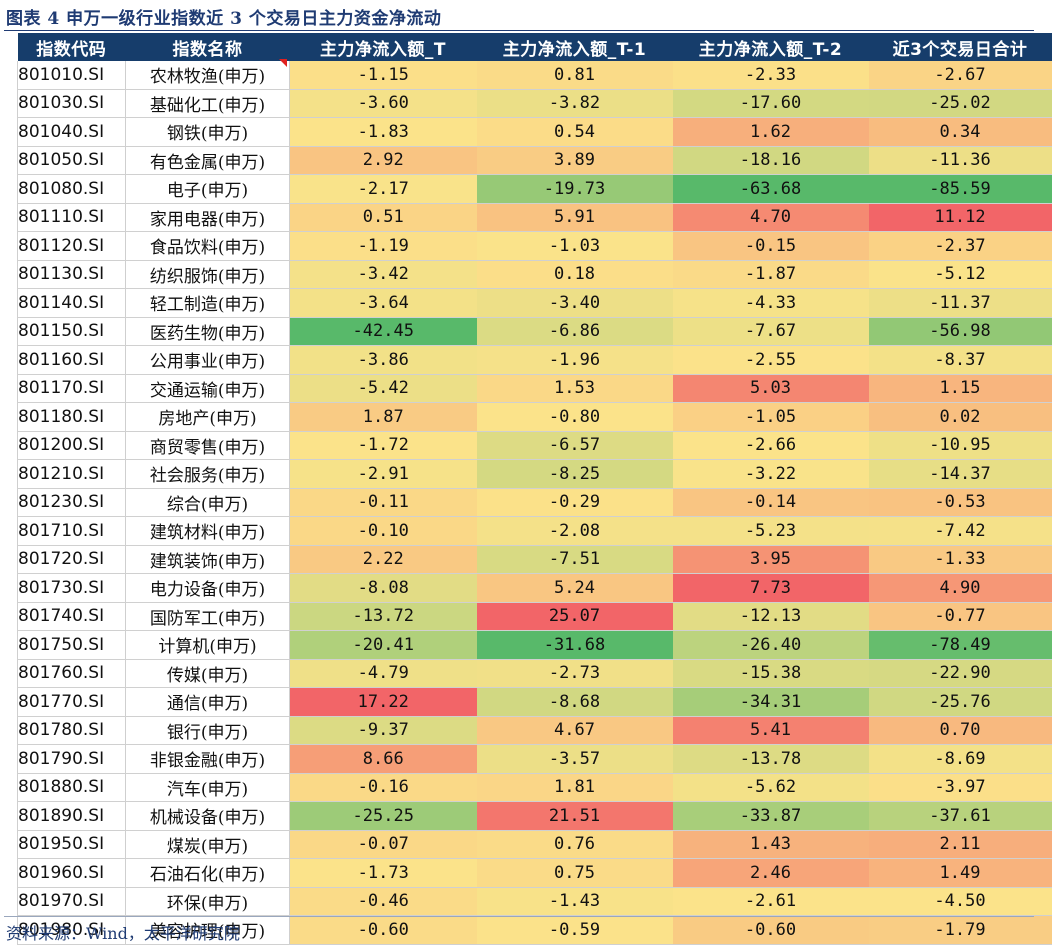 The height and width of the screenshot is (947, 1053). What do you see at coordinates (383, 303) in the screenshot?
I see `value-t: -3.64` at bounding box center [383, 303].